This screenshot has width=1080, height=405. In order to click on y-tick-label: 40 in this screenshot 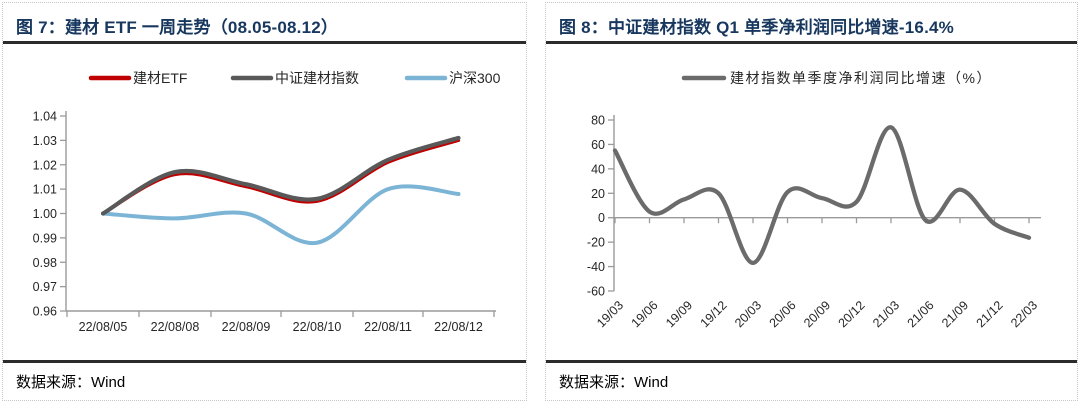, I will do `click(598, 169)`.